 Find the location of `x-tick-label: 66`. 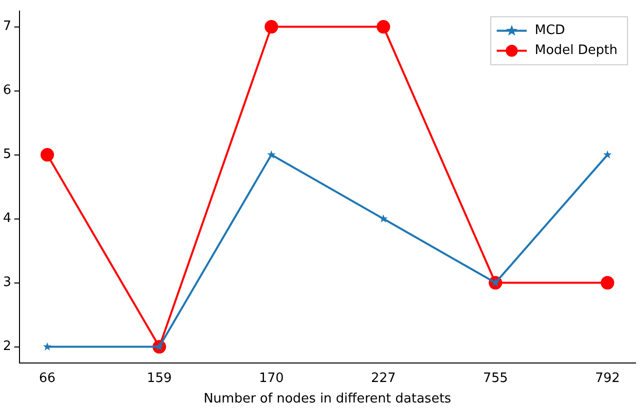

x-tick-label: 66 is located at coordinates (47, 378).